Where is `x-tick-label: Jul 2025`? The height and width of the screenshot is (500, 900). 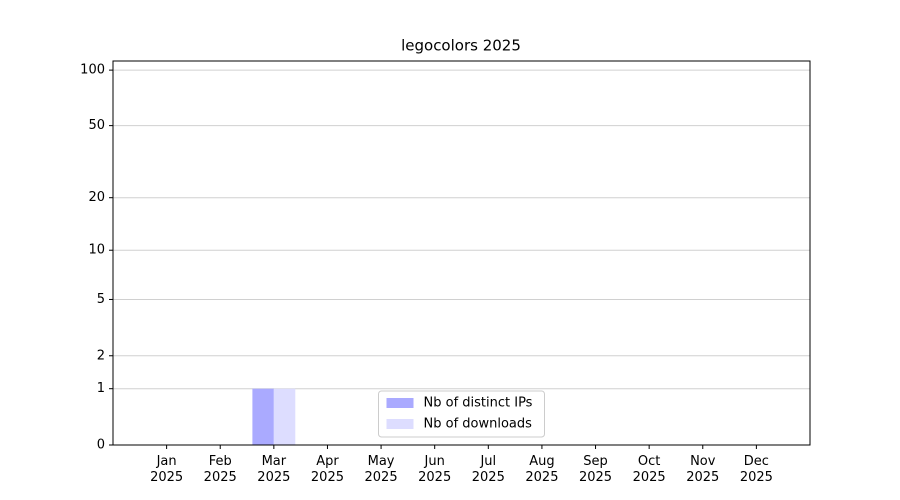 x-tick-label: Jul 2025 is located at coordinates (488, 469).